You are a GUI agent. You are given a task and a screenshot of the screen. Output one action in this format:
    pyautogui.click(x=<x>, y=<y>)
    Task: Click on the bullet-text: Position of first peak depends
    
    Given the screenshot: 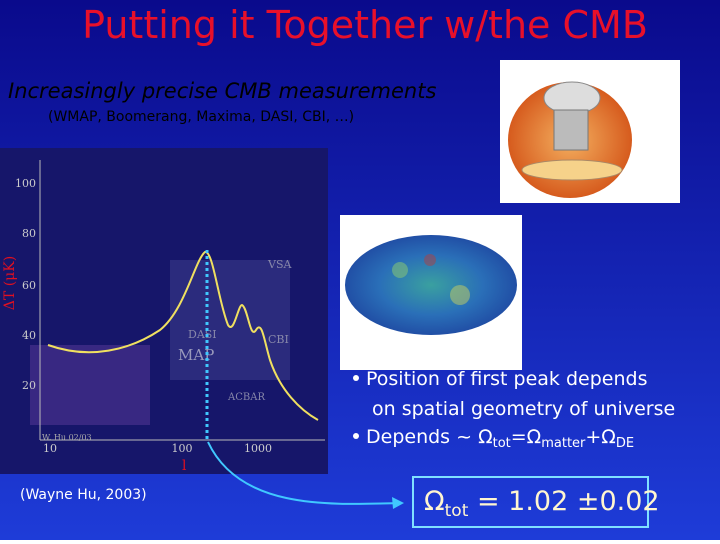 What is the action you would take?
    pyautogui.click(x=506, y=379)
    